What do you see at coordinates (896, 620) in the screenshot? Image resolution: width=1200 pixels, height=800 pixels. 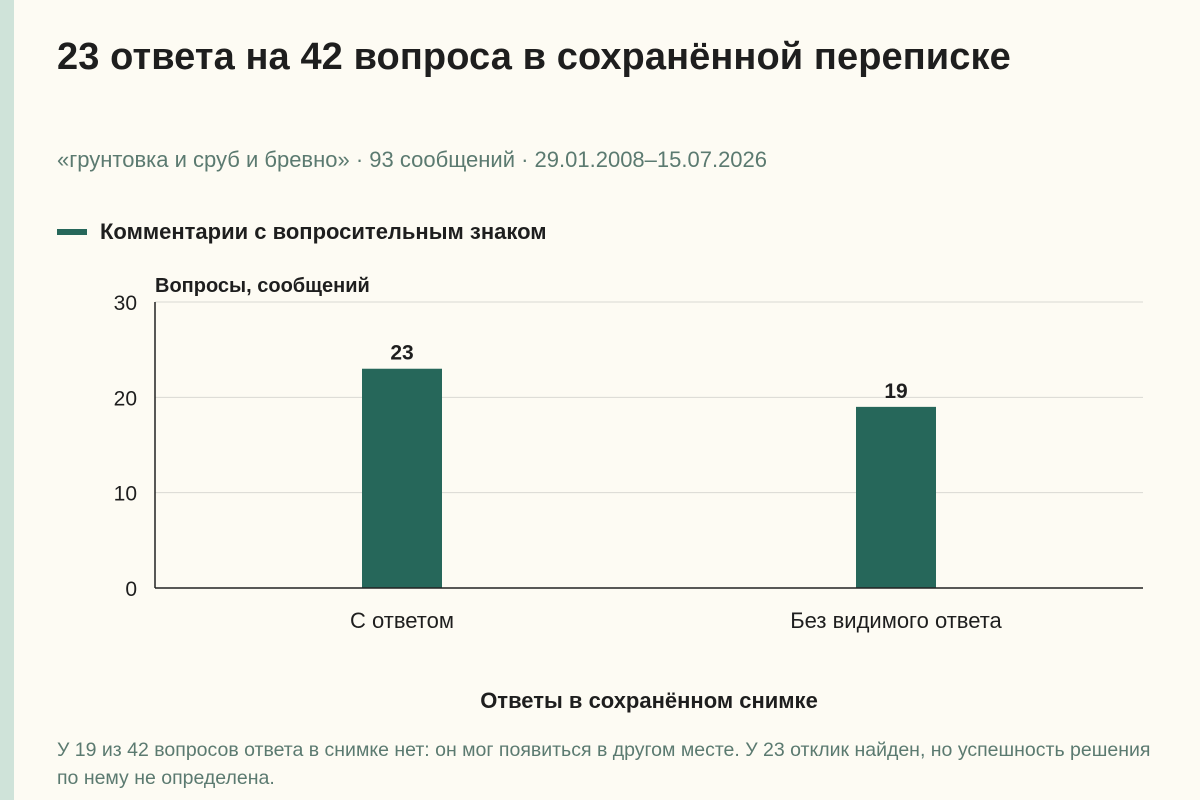 I see `x-tick-label: Без видимого ответа` at bounding box center [896, 620].